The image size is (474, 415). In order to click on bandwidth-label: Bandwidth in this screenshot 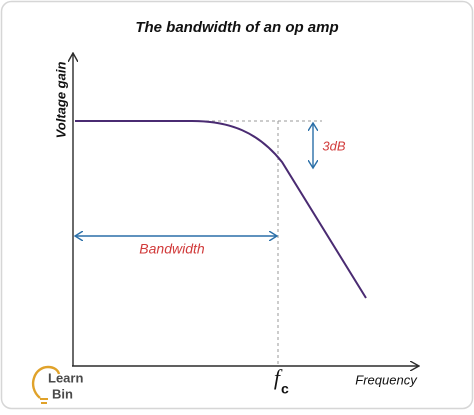, I will do `click(172, 249)`.